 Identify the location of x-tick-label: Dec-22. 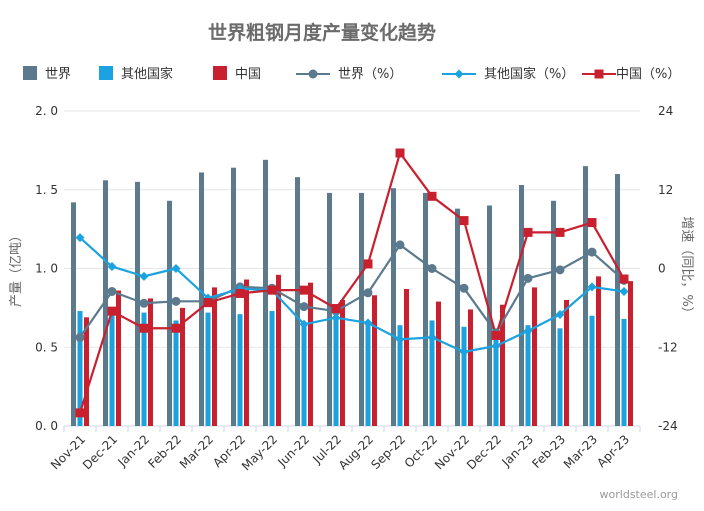
(484, 452).